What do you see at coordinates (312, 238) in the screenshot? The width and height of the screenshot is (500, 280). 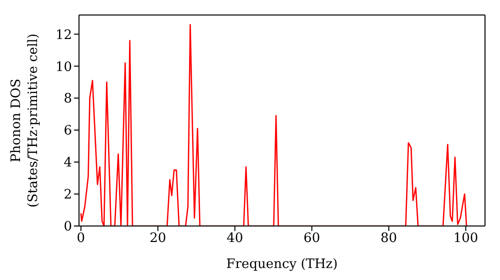 I see `x-tick-label: 60` at bounding box center [312, 238].